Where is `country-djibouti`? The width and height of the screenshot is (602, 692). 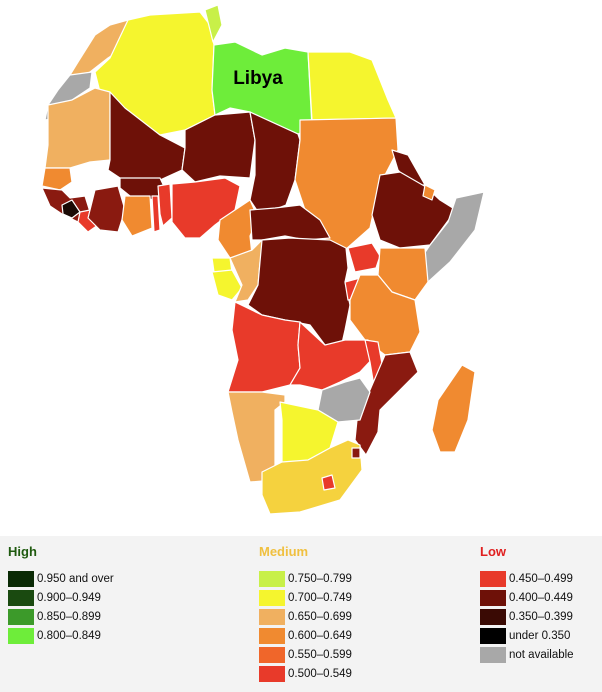
country-djibouti is located at coordinates (429, 192).